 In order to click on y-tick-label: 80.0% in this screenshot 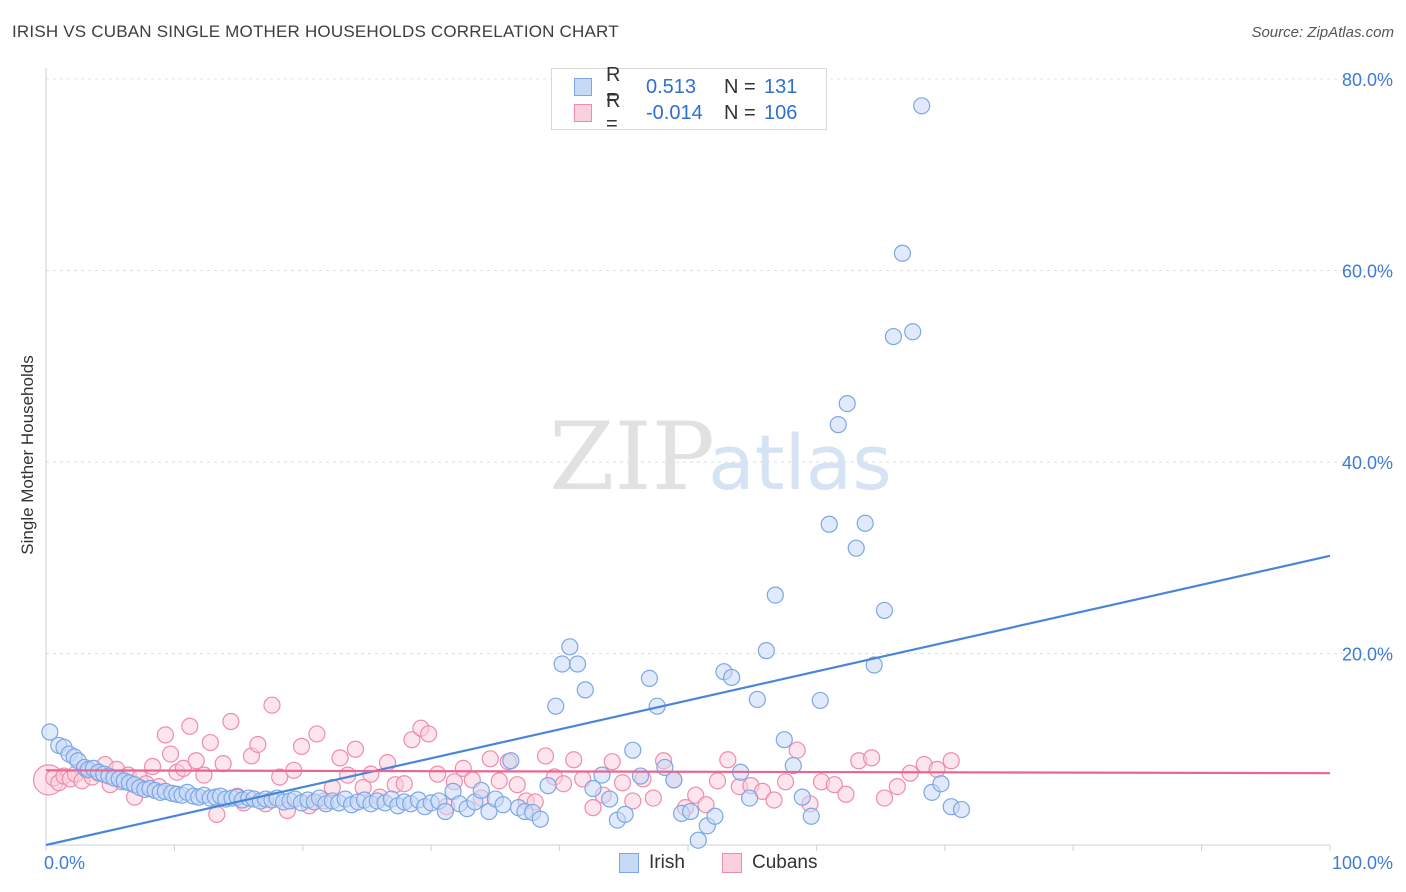, I will do `click(1367, 80)`.